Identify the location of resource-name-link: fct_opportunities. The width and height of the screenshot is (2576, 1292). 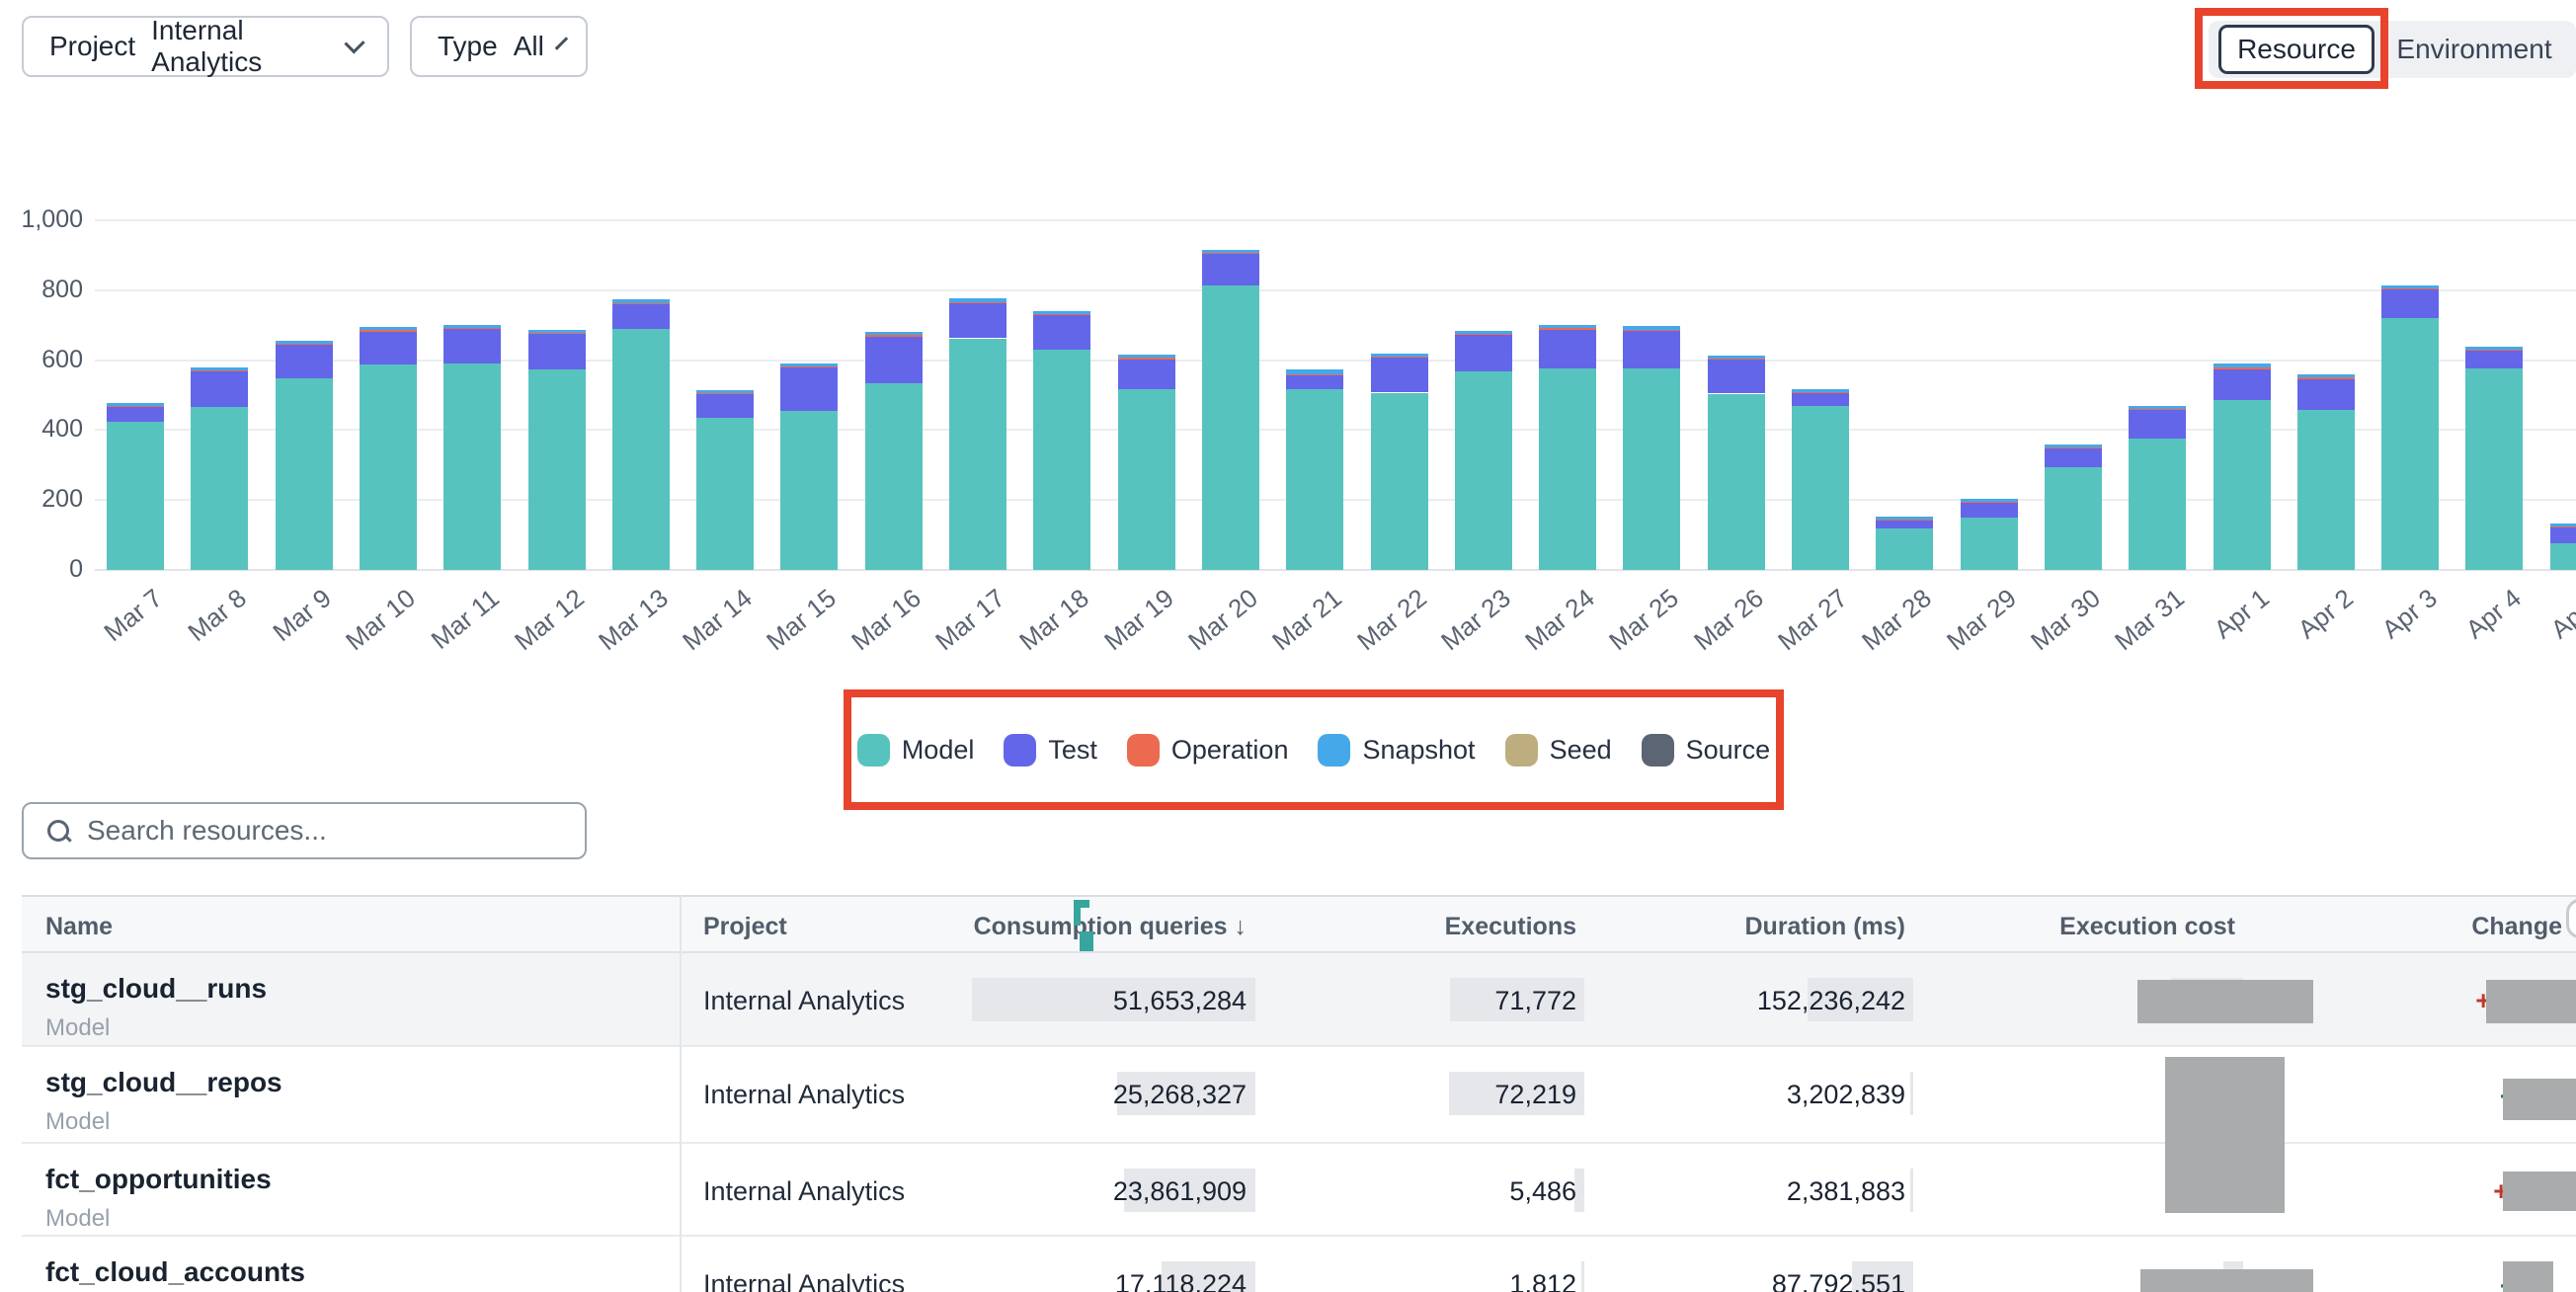
(158, 1179).